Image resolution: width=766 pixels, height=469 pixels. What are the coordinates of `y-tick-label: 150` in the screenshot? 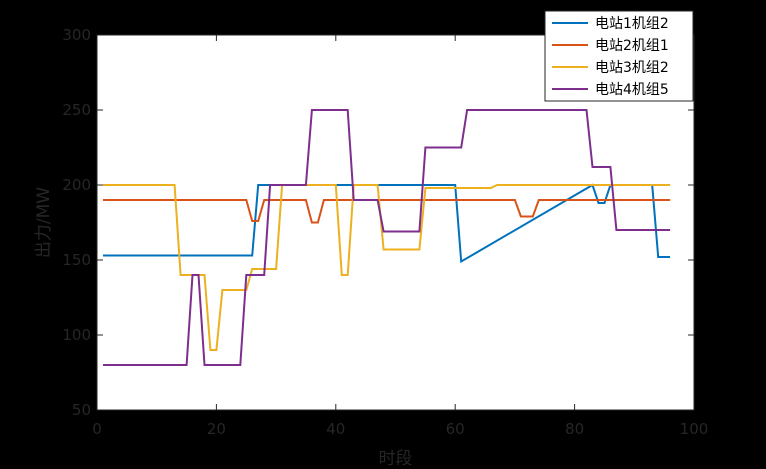 It's located at (76, 260).